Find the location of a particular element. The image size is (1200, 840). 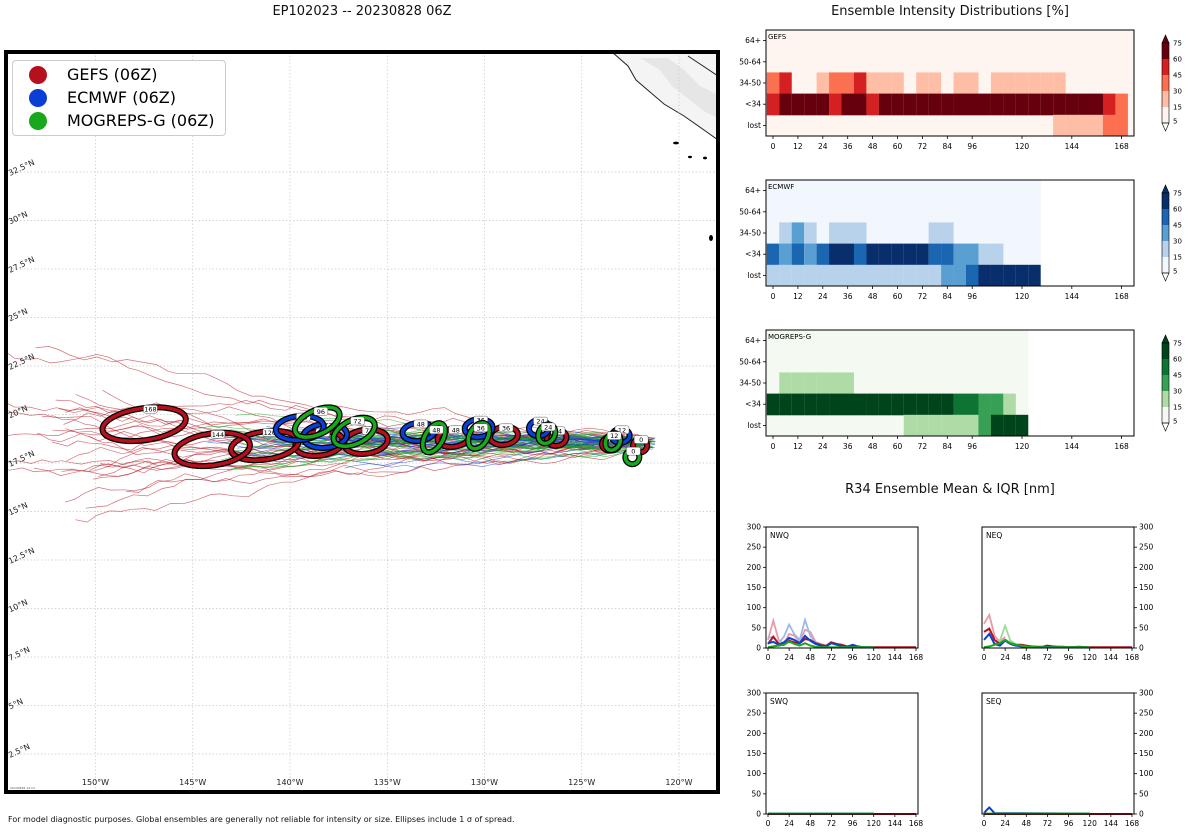

x-tick-label: 144 is located at coordinates (1072, 146).